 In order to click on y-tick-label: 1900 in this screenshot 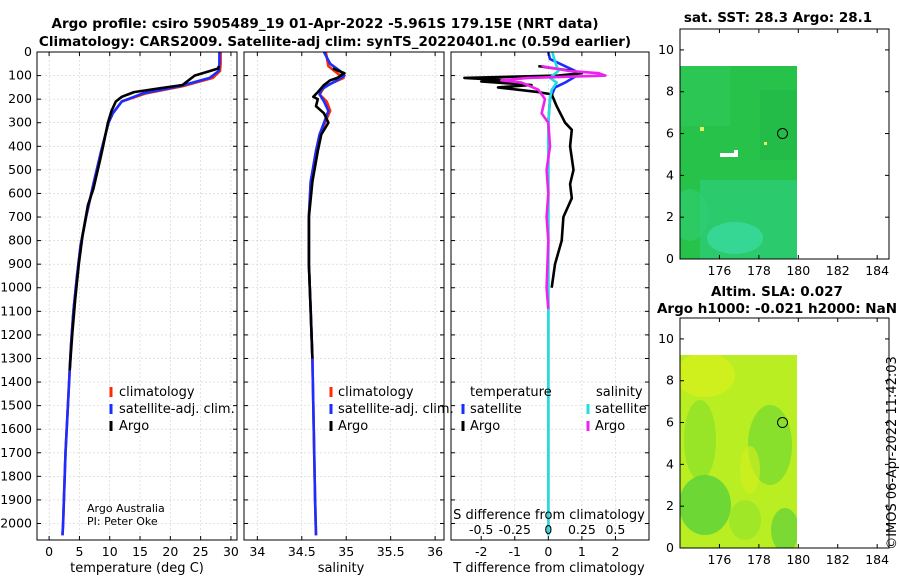, I will do `click(16, 499)`.